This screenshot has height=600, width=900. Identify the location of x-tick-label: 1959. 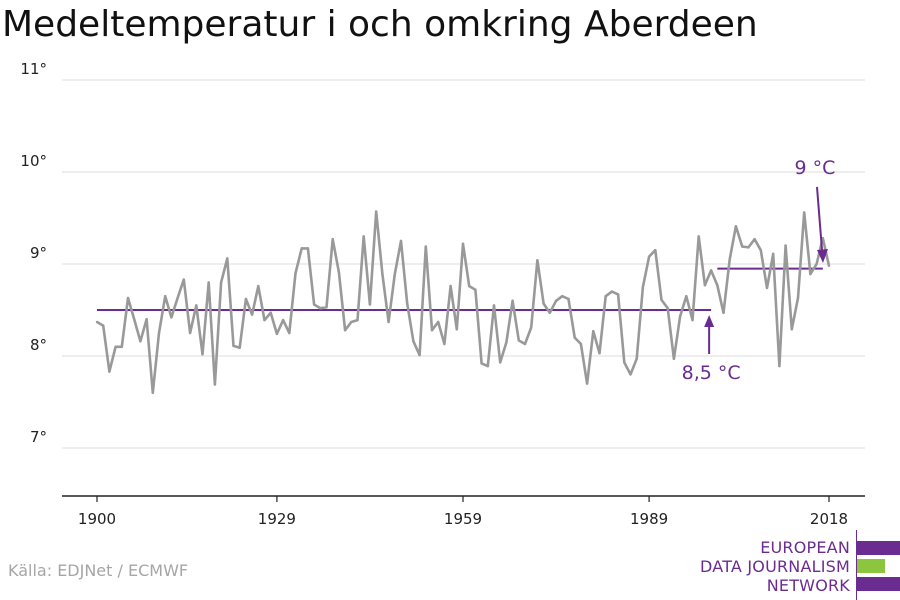
(463, 519).